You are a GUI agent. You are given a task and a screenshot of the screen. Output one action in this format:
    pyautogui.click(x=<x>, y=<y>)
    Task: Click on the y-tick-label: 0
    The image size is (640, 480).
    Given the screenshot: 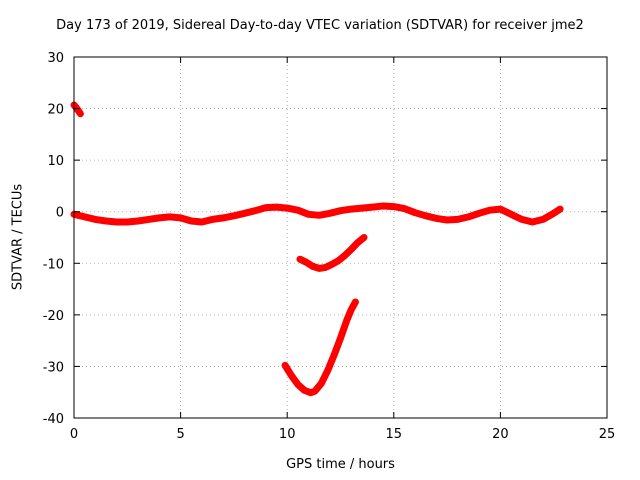 What is the action you would take?
    pyautogui.click(x=60, y=213)
    